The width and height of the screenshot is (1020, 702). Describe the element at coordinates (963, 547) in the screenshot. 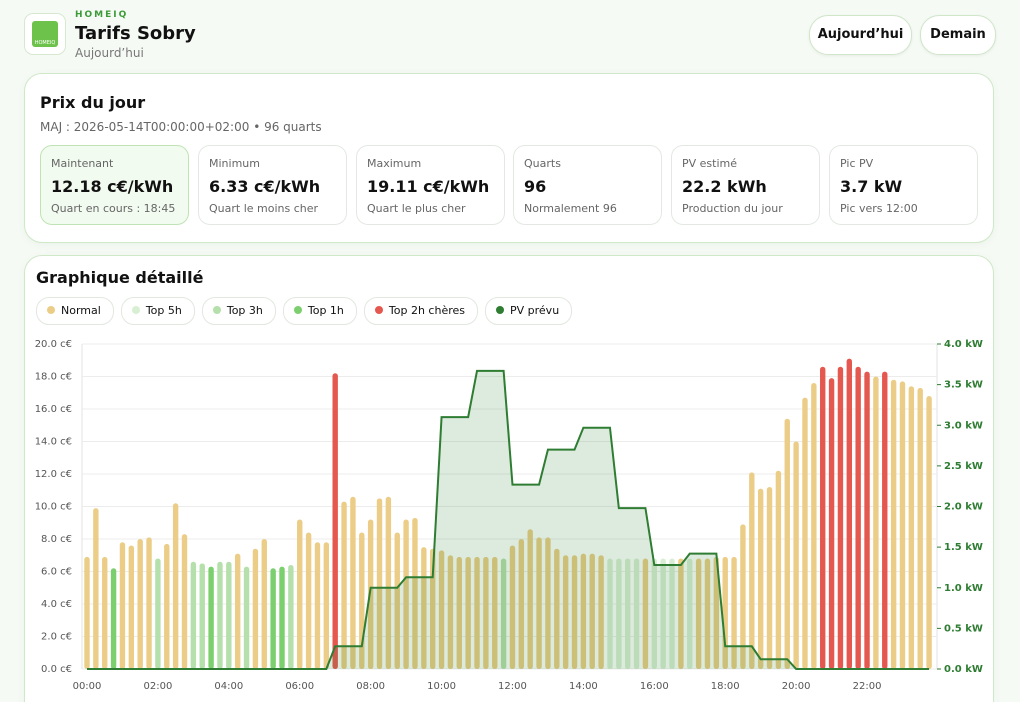

I see `y2-tick-label: 1.5 kW` at that location.